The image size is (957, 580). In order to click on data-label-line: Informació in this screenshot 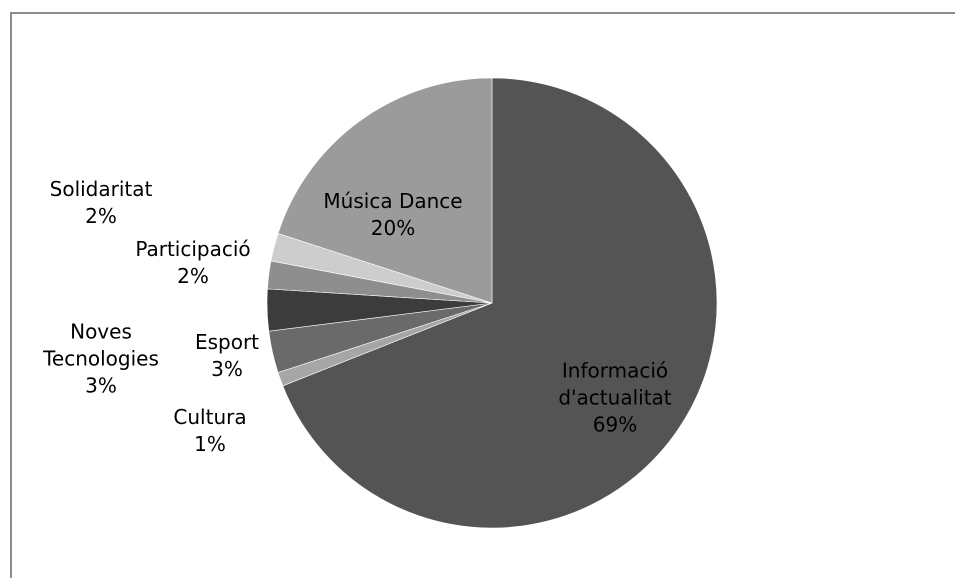, I will do `click(615, 370)`.